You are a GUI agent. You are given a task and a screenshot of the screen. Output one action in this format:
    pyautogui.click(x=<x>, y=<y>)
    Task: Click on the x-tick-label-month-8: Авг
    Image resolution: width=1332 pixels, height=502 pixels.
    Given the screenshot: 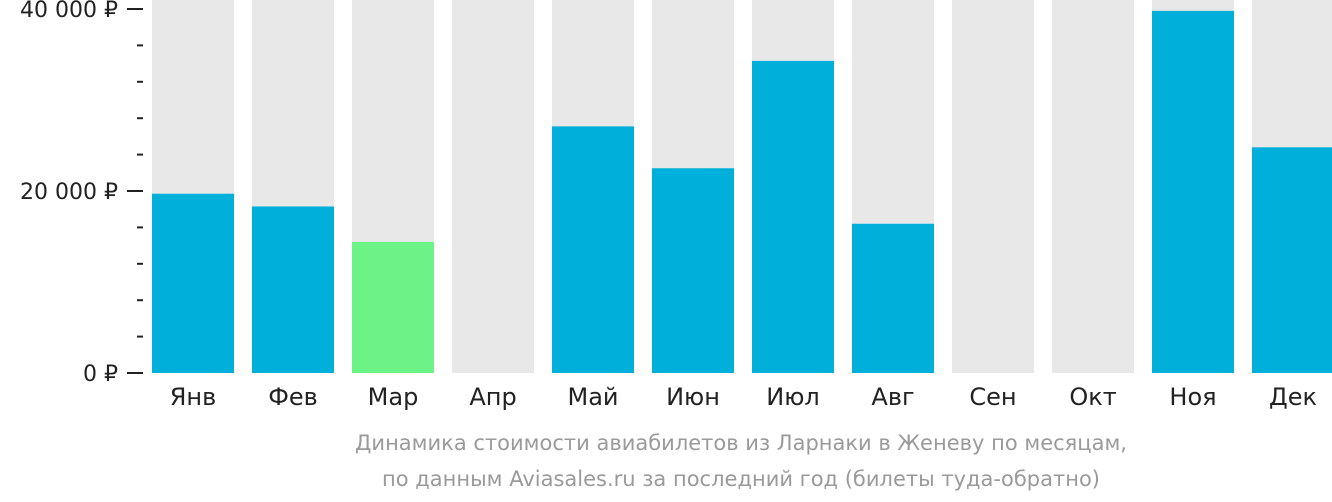 What is the action you would take?
    pyautogui.click(x=892, y=397)
    